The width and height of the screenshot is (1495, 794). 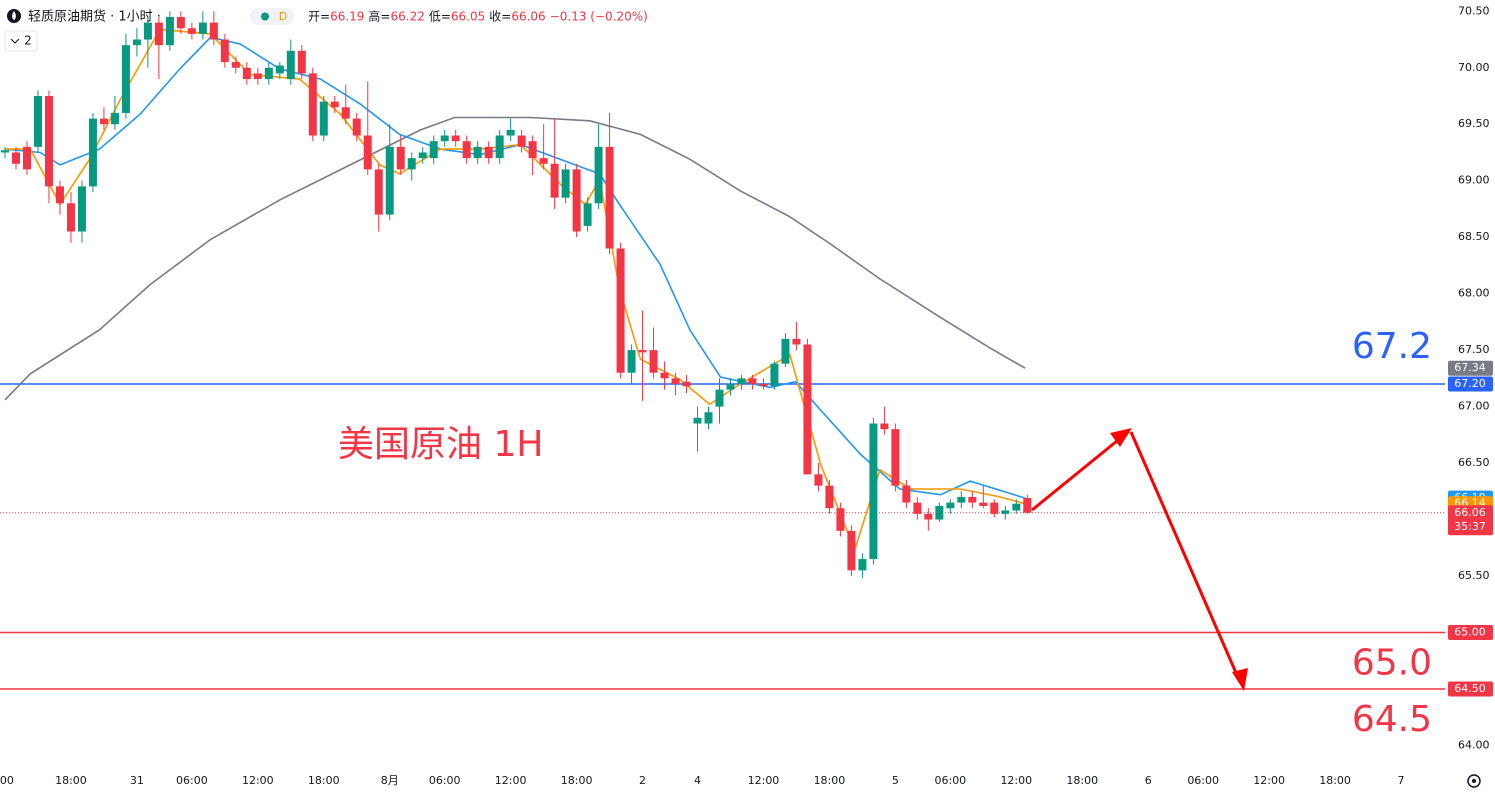 I want to click on ohlc-value: 66.22, so click(x=407, y=17).